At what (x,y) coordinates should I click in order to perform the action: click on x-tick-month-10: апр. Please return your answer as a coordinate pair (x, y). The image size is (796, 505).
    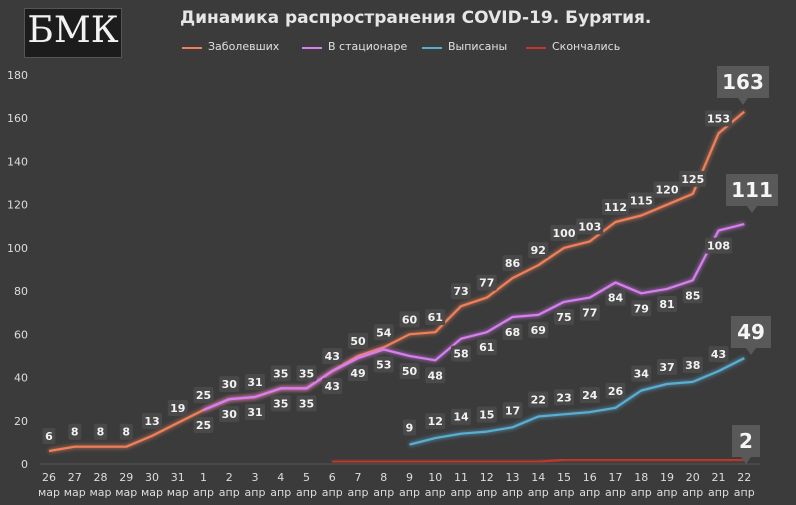
    Looking at the image, I should click on (306, 492).